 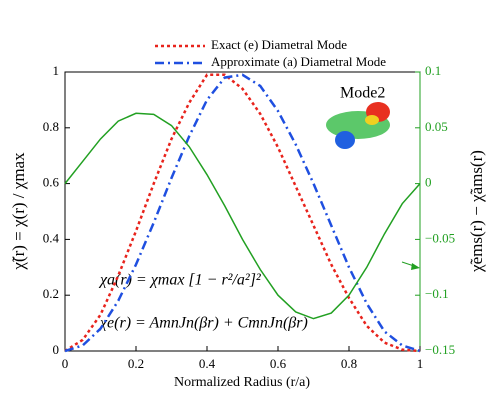 What do you see at coordinates (415, 266) in the screenshot?
I see `arrow-head` at bounding box center [415, 266].